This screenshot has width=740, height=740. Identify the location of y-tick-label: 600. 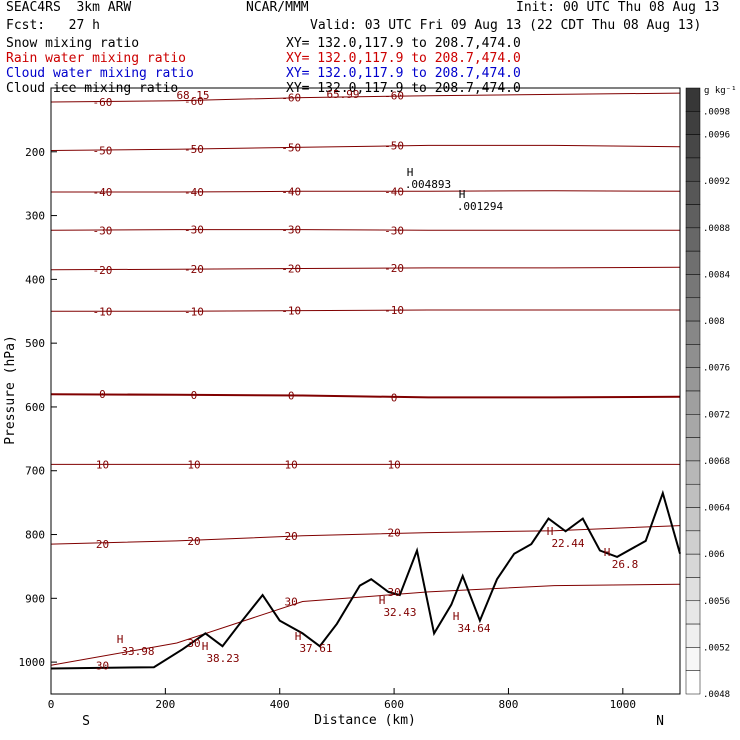
(35, 407).